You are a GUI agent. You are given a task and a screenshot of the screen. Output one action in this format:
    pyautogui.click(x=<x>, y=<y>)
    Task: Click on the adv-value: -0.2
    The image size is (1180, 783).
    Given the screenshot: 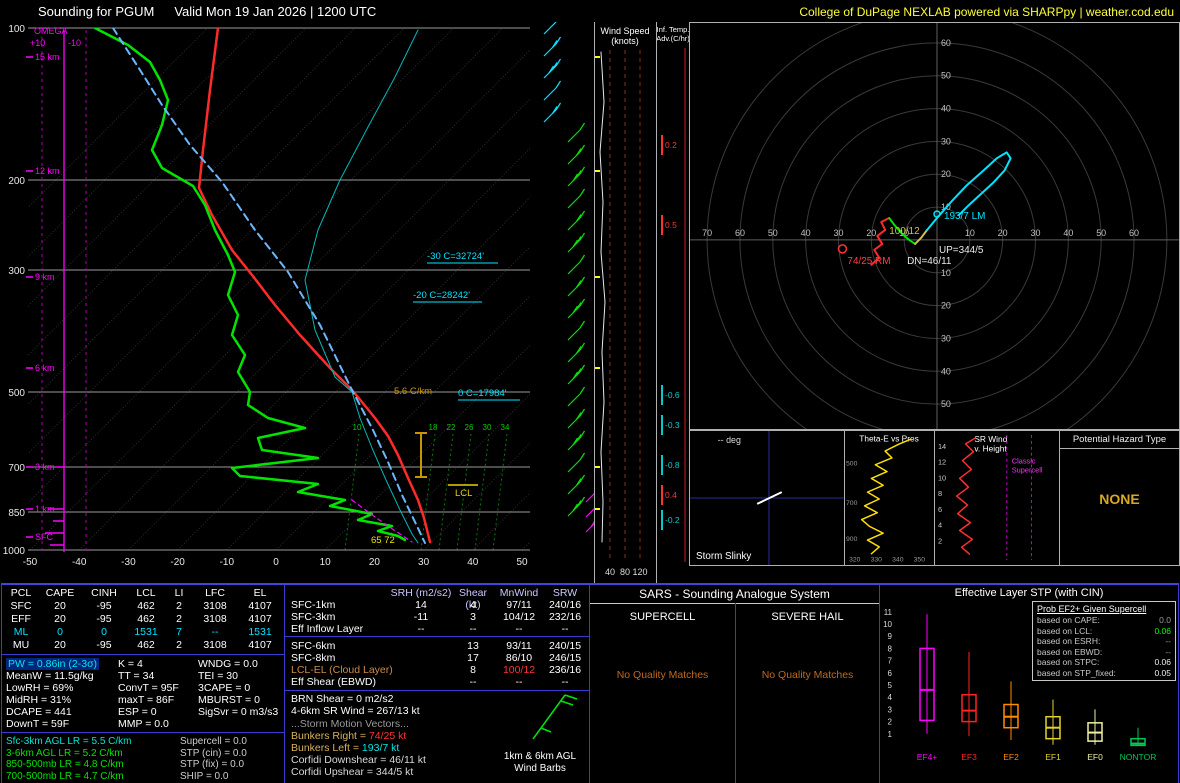 What is the action you would take?
    pyautogui.click(x=672, y=520)
    